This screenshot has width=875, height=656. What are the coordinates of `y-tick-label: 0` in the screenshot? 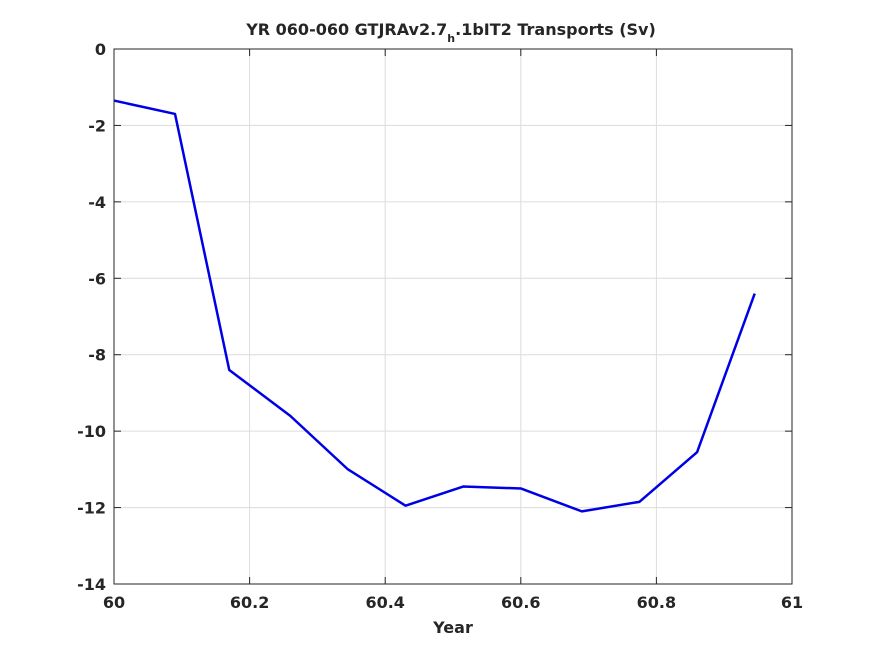 It's located at (100, 49).